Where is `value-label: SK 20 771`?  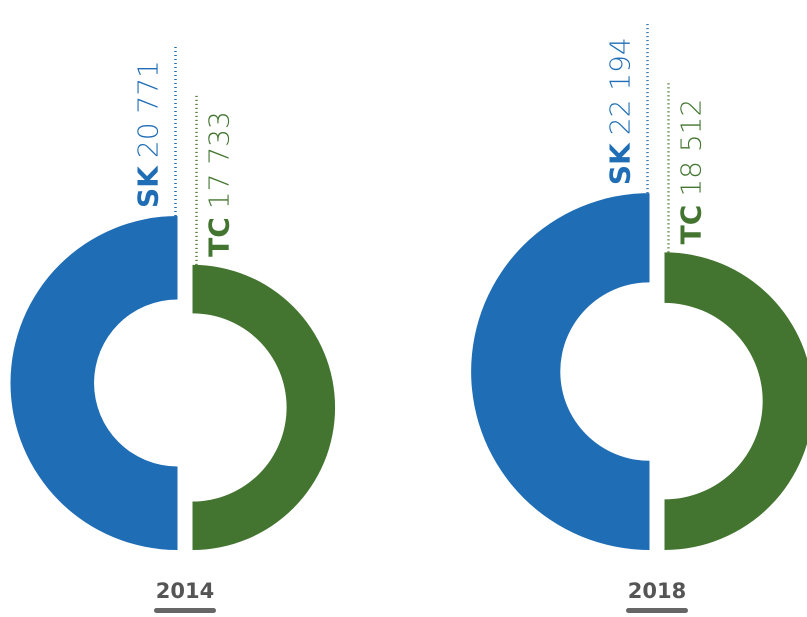 value-label: SK 20 771 is located at coordinates (148, 134).